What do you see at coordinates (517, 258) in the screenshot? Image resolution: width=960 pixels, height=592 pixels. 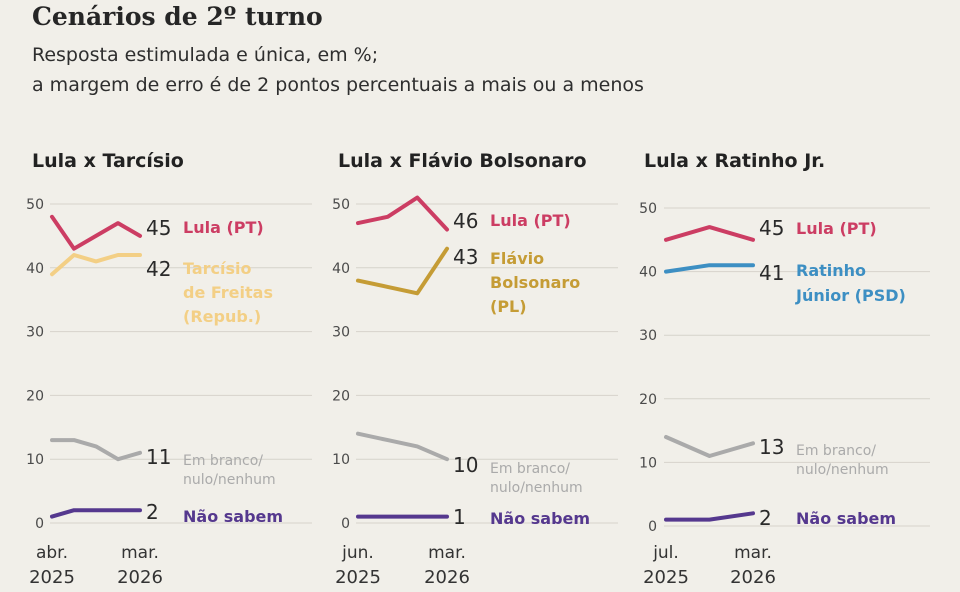 I see `series-label: Flávio` at bounding box center [517, 258].